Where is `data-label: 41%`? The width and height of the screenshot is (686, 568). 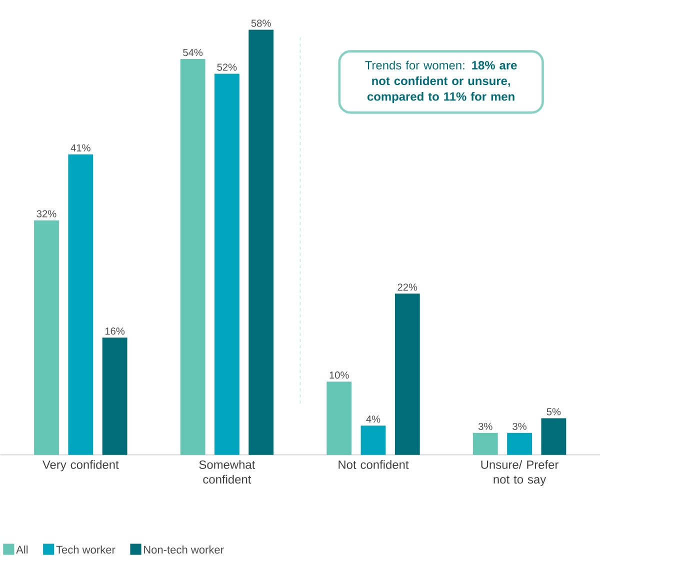
data-label: 41% is located at coordinates (80, 148).